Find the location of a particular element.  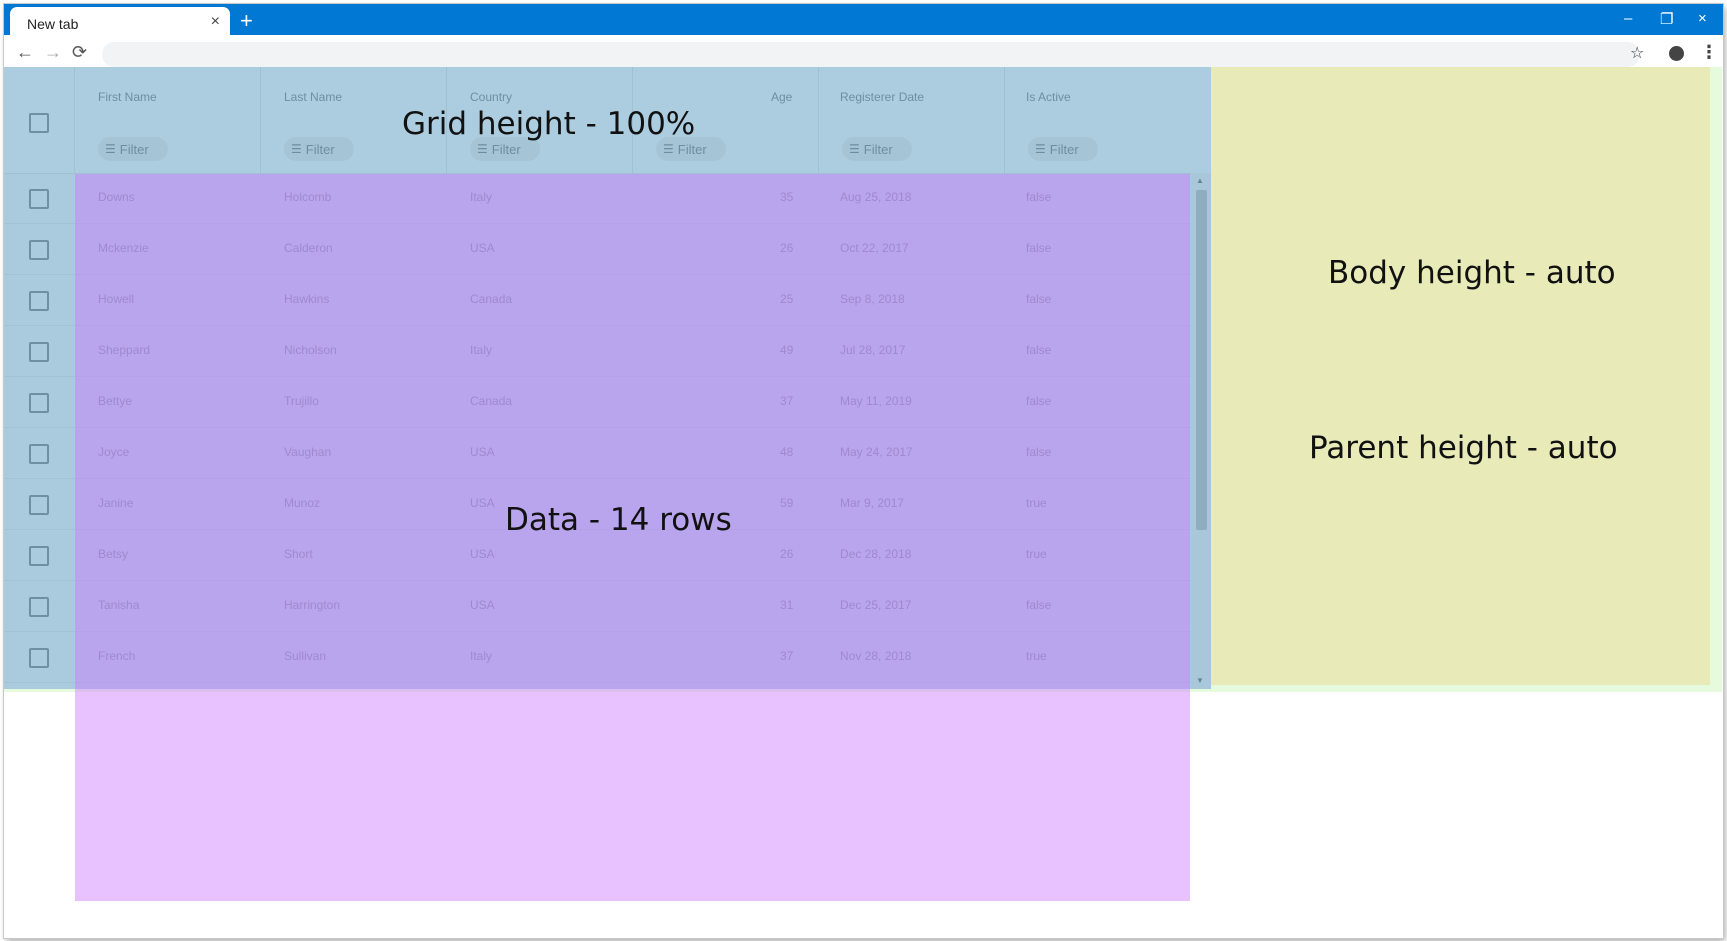

cell-first-name: Janine is located at coordinates (116, 503).